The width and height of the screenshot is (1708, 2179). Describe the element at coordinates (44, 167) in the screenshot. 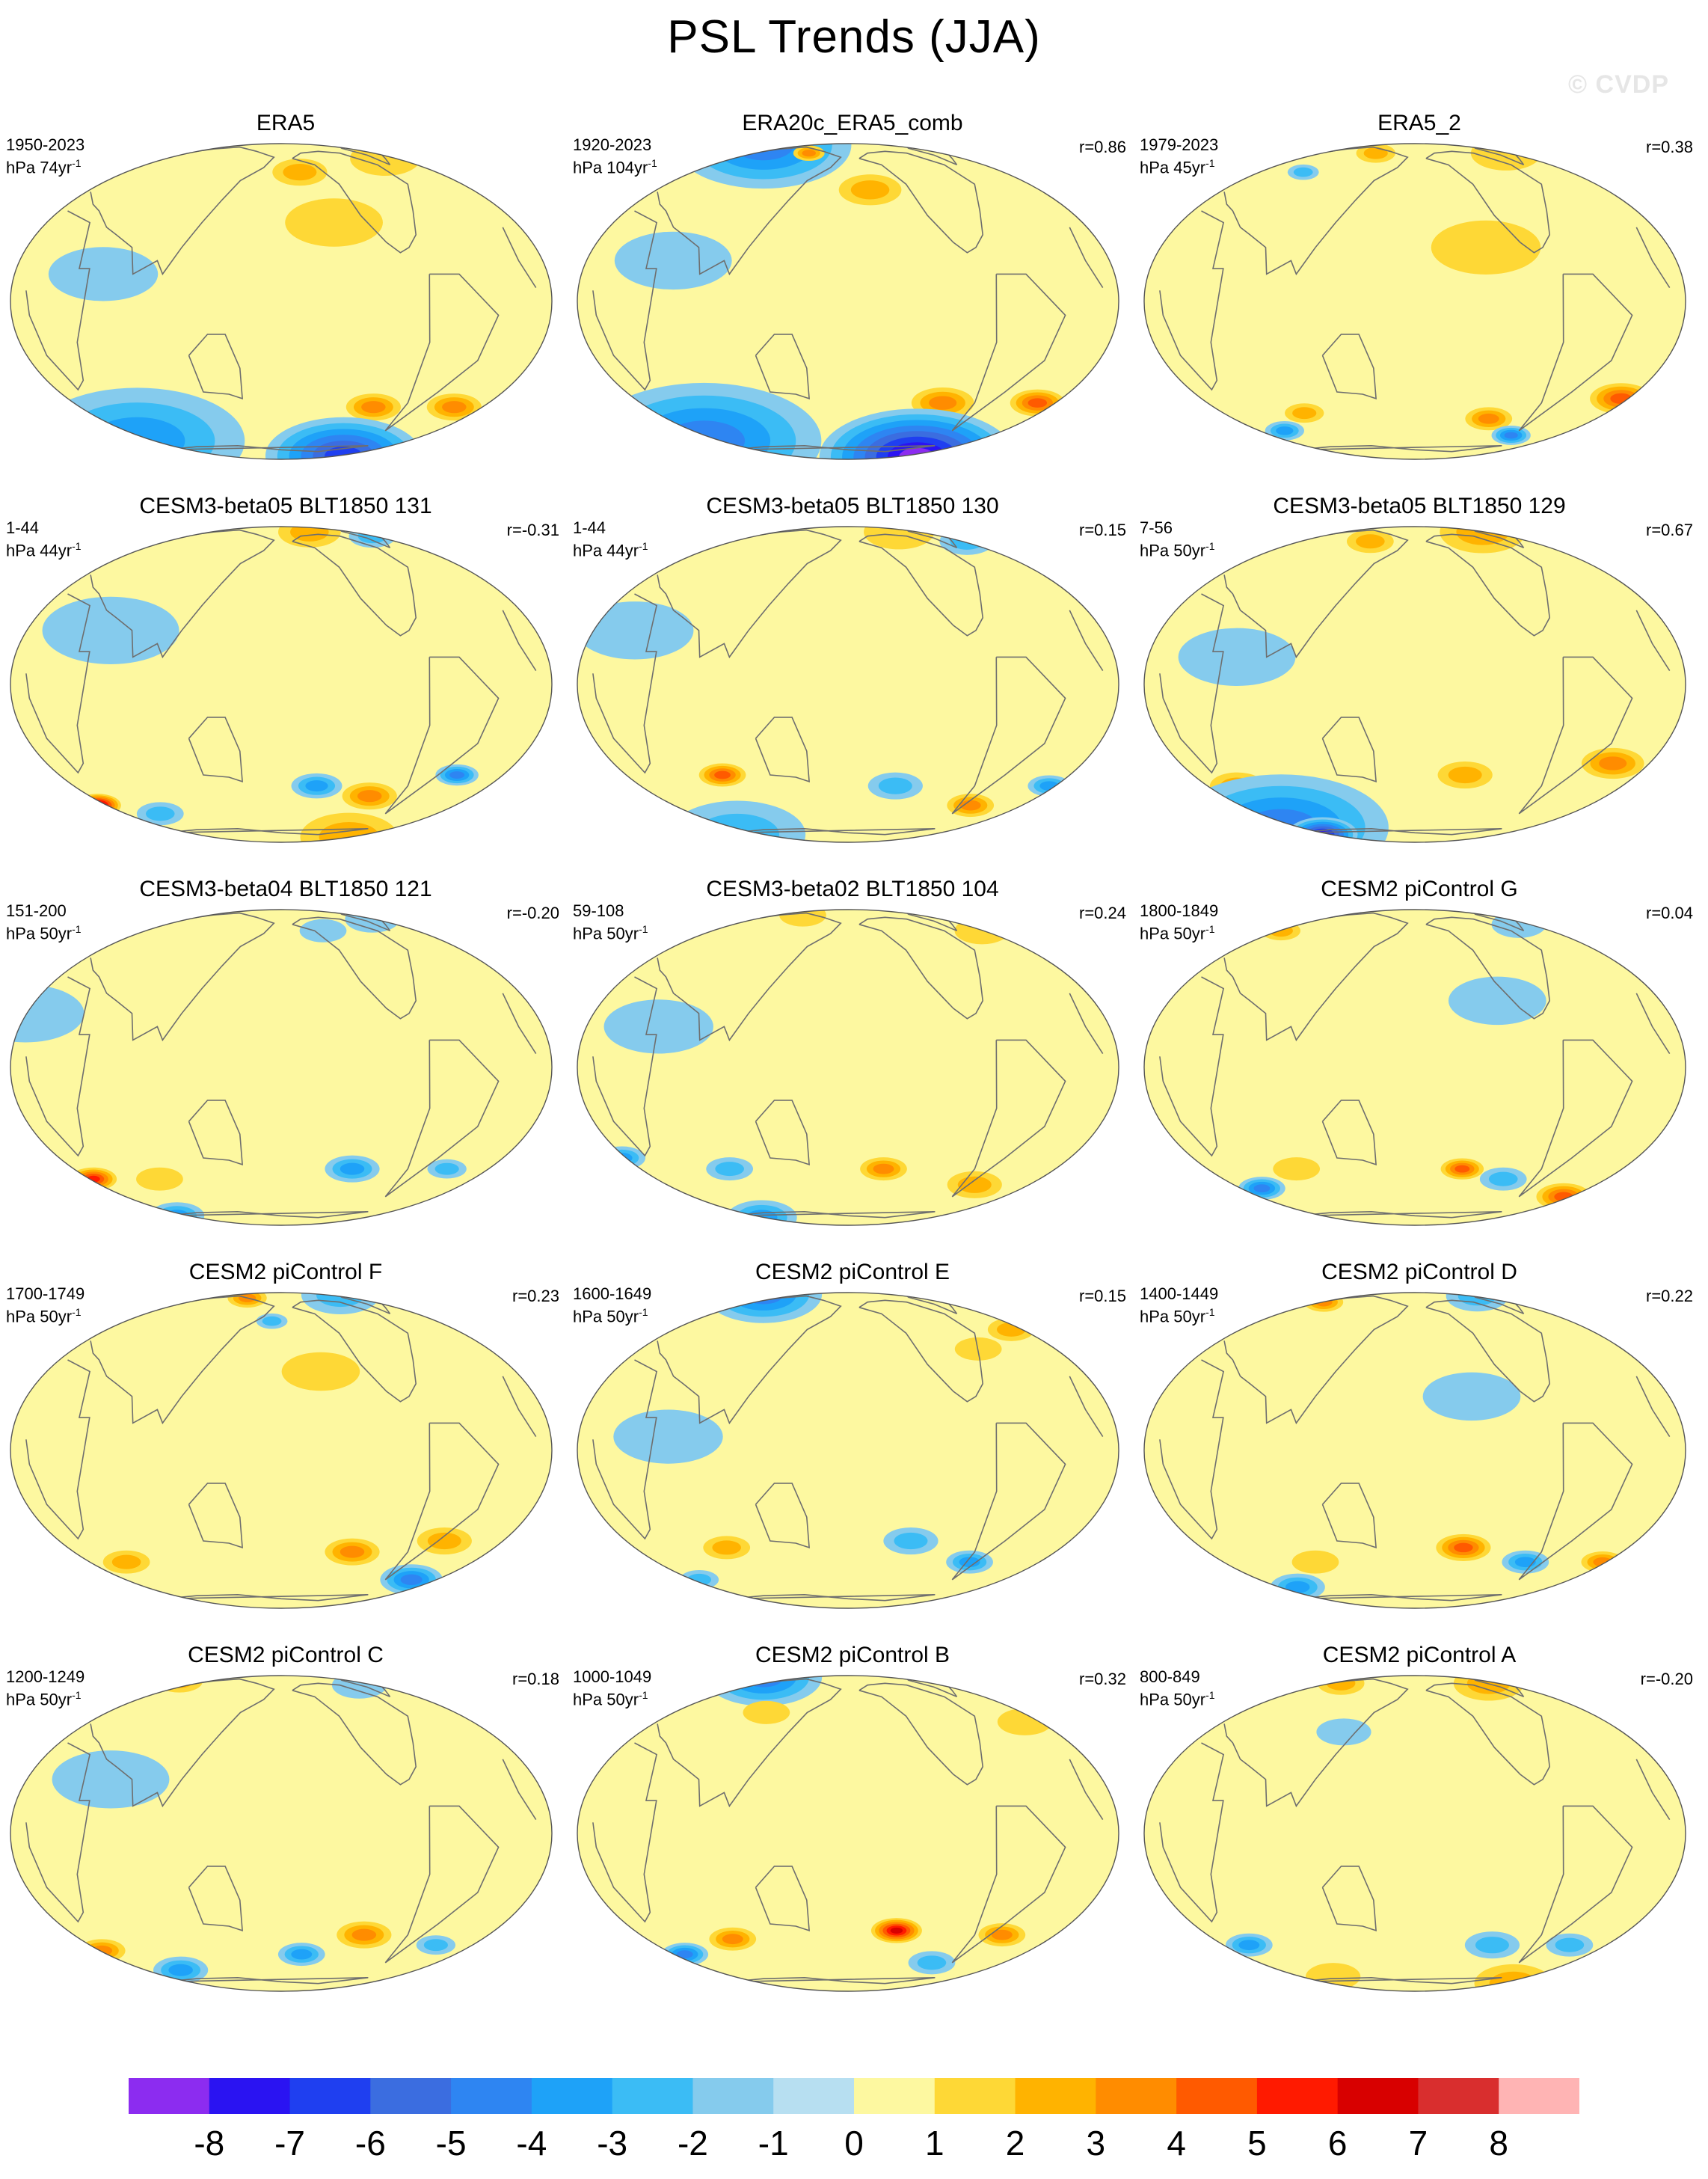

I see `panel-units: hPa 74yr-1` at that location.